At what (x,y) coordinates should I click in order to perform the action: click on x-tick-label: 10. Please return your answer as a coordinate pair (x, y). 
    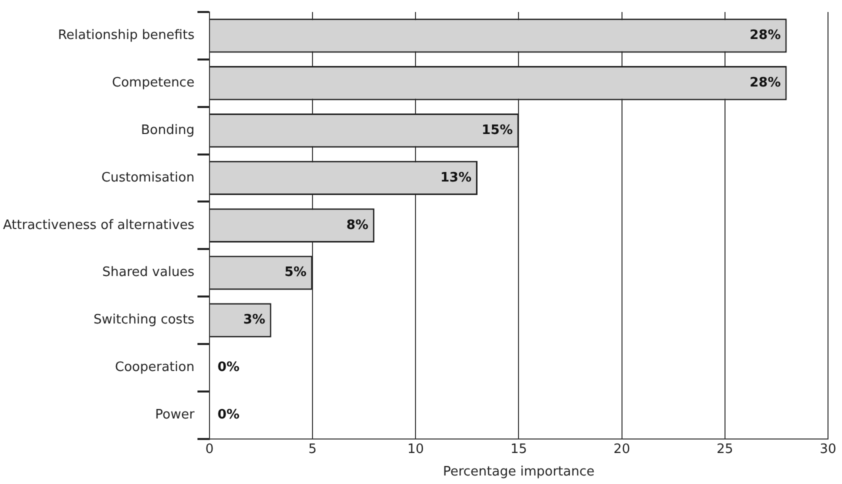
    Looking at the image, I should click on (415, 449).